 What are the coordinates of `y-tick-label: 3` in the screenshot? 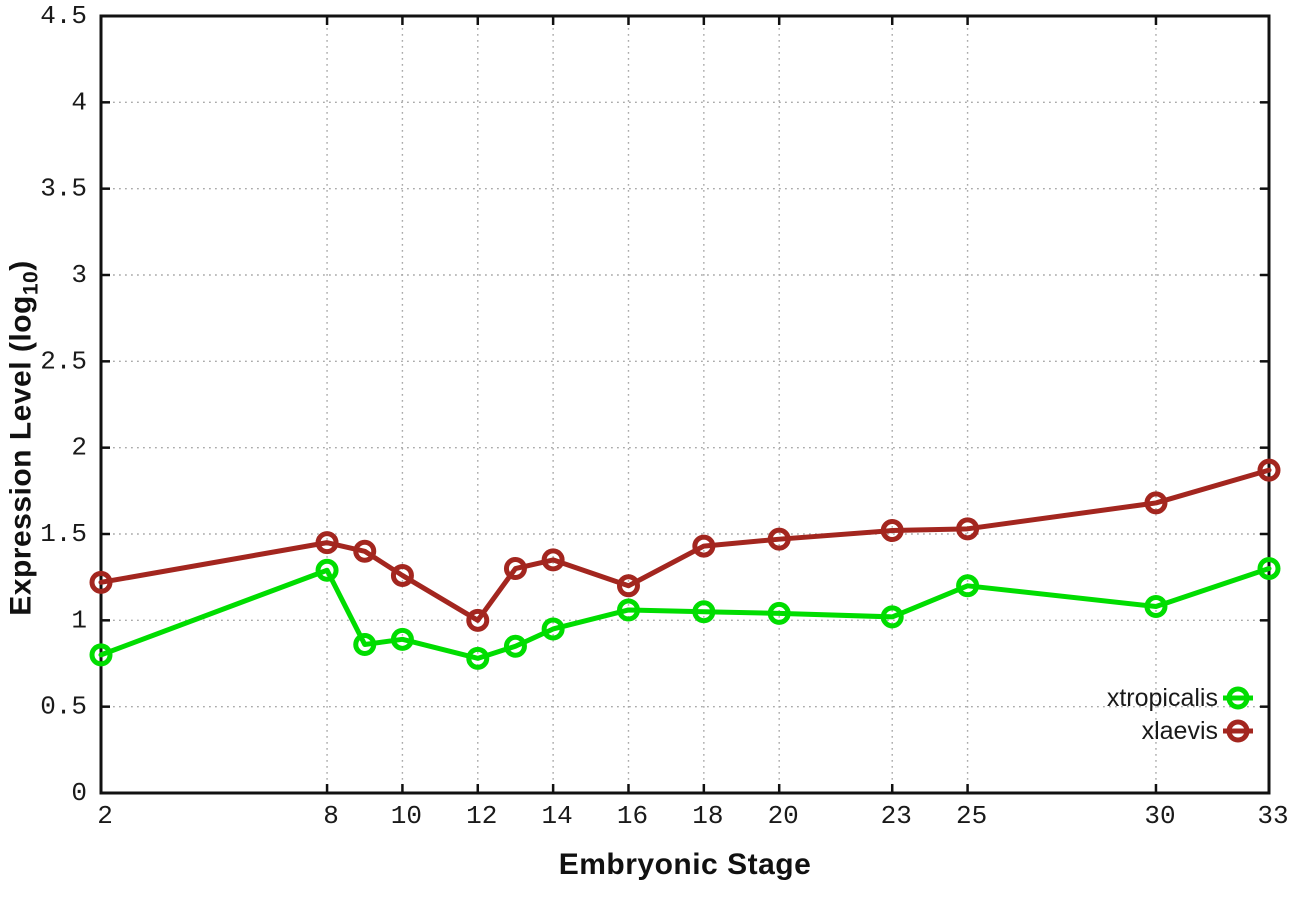 It's located at (79, 275).